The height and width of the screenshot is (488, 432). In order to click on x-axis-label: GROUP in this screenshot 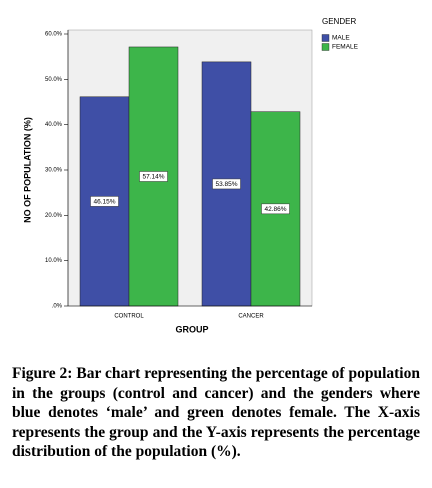, I will do `click(191, 329)`.